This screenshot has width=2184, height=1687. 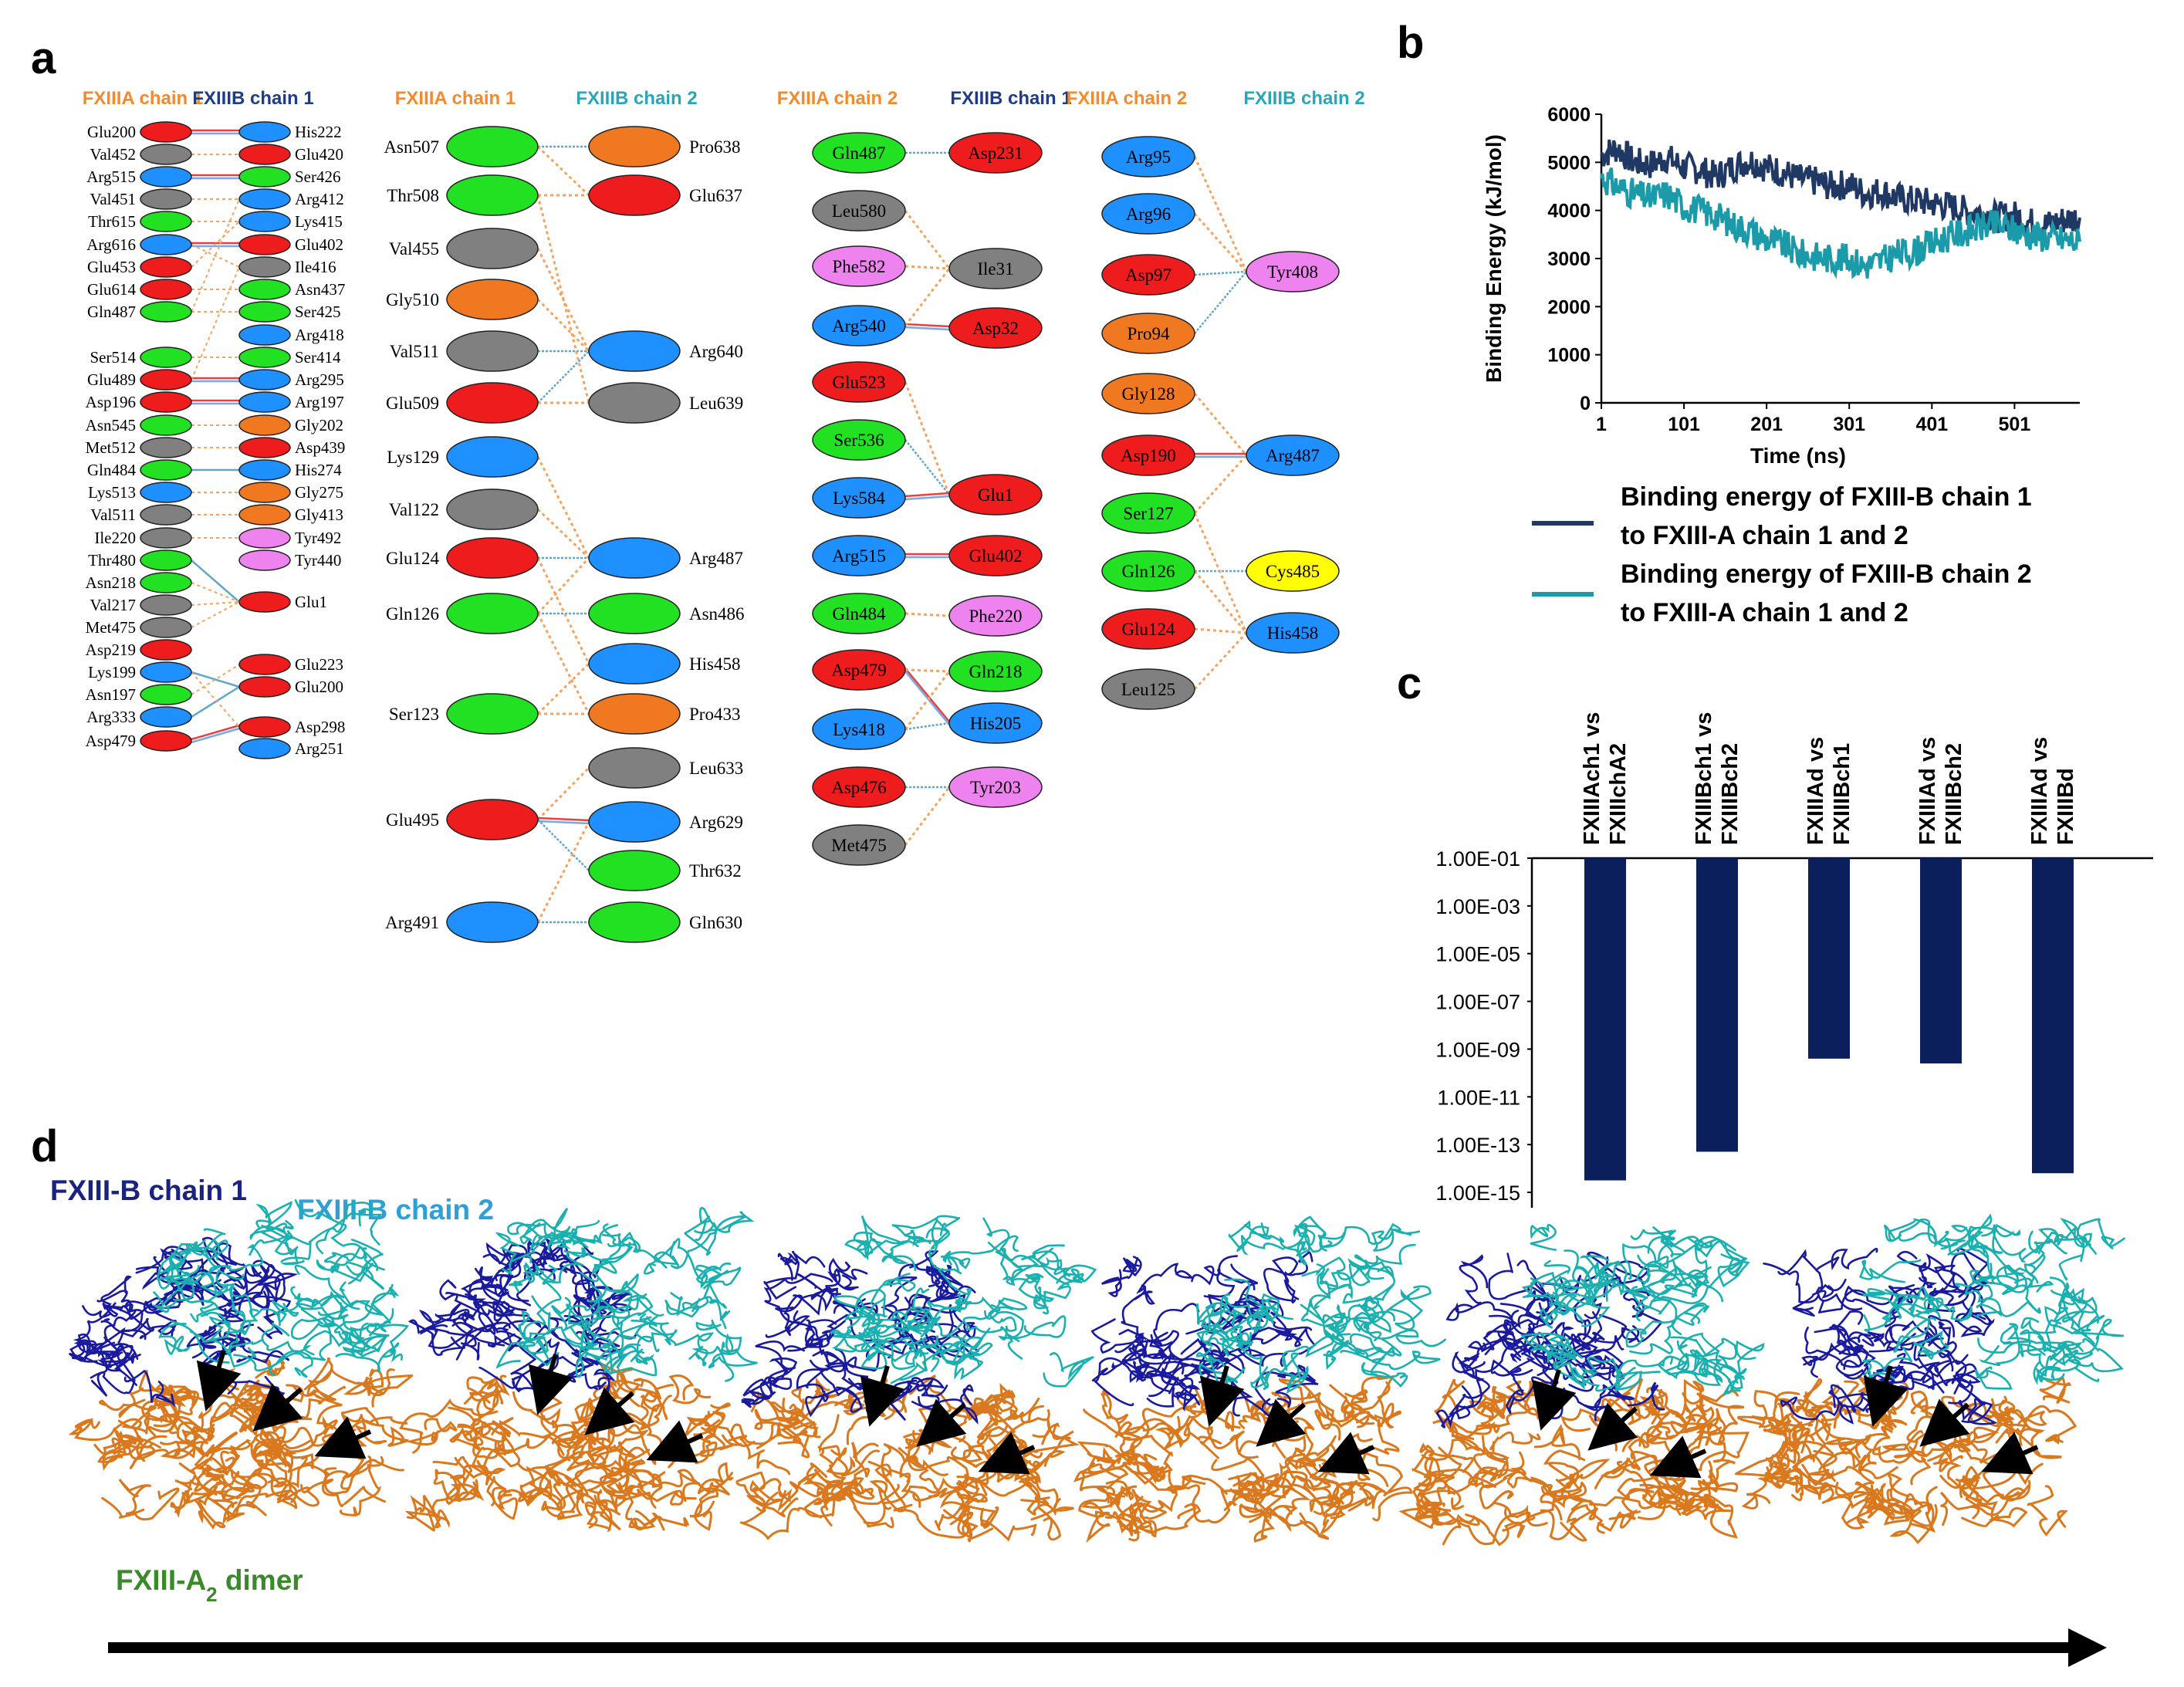 What do you see at coordinates (1829, 959) in the screenshot?
I see `c-bar` at bounding box center [1829, 959].